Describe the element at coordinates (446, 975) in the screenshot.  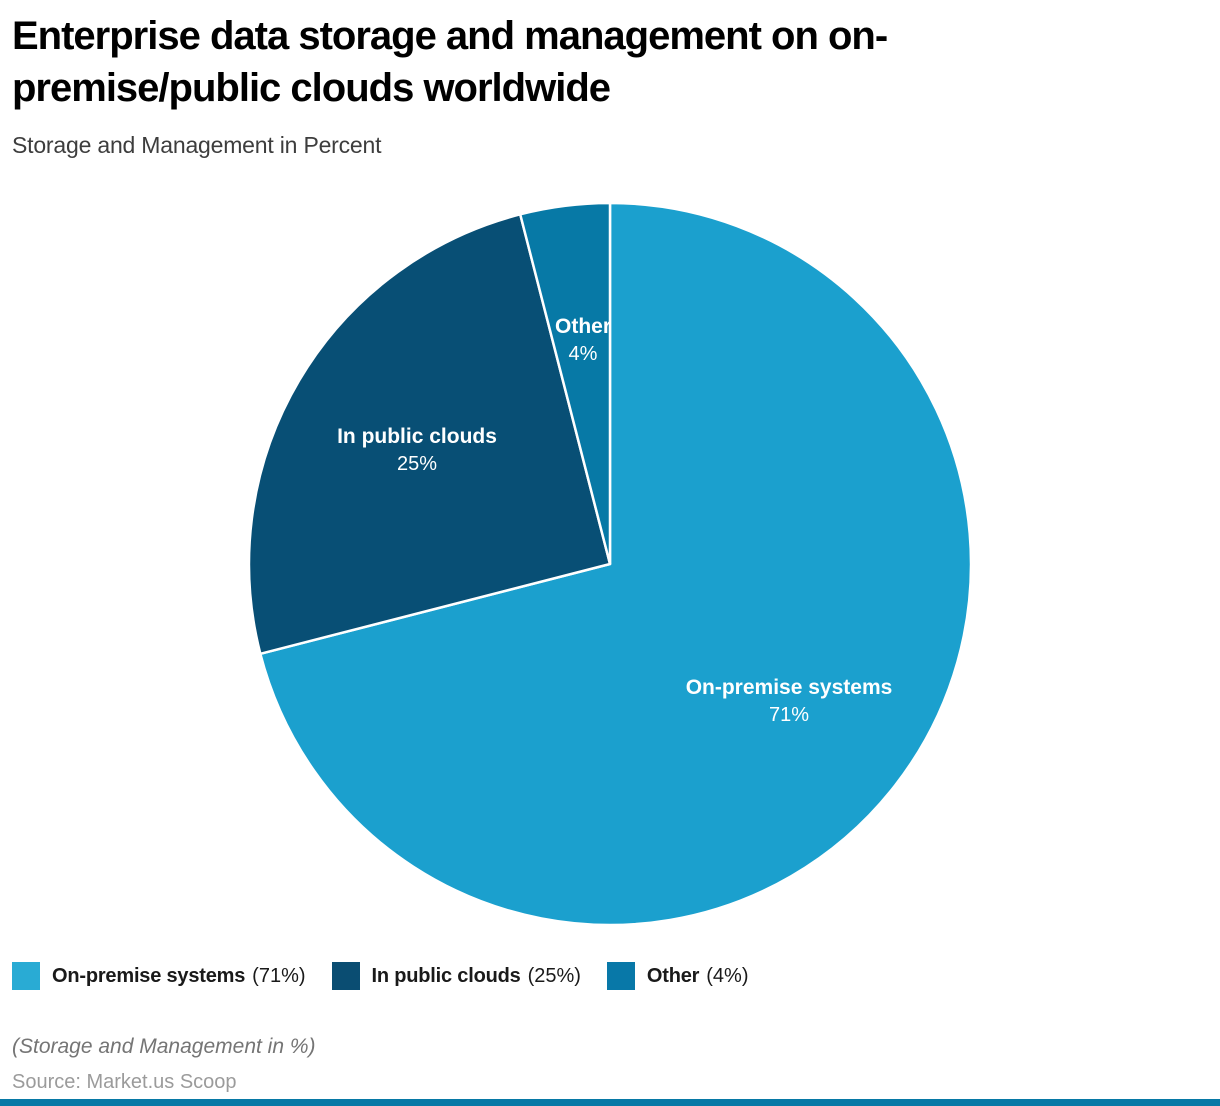
I see `legend-label: In public clouds` at that location.